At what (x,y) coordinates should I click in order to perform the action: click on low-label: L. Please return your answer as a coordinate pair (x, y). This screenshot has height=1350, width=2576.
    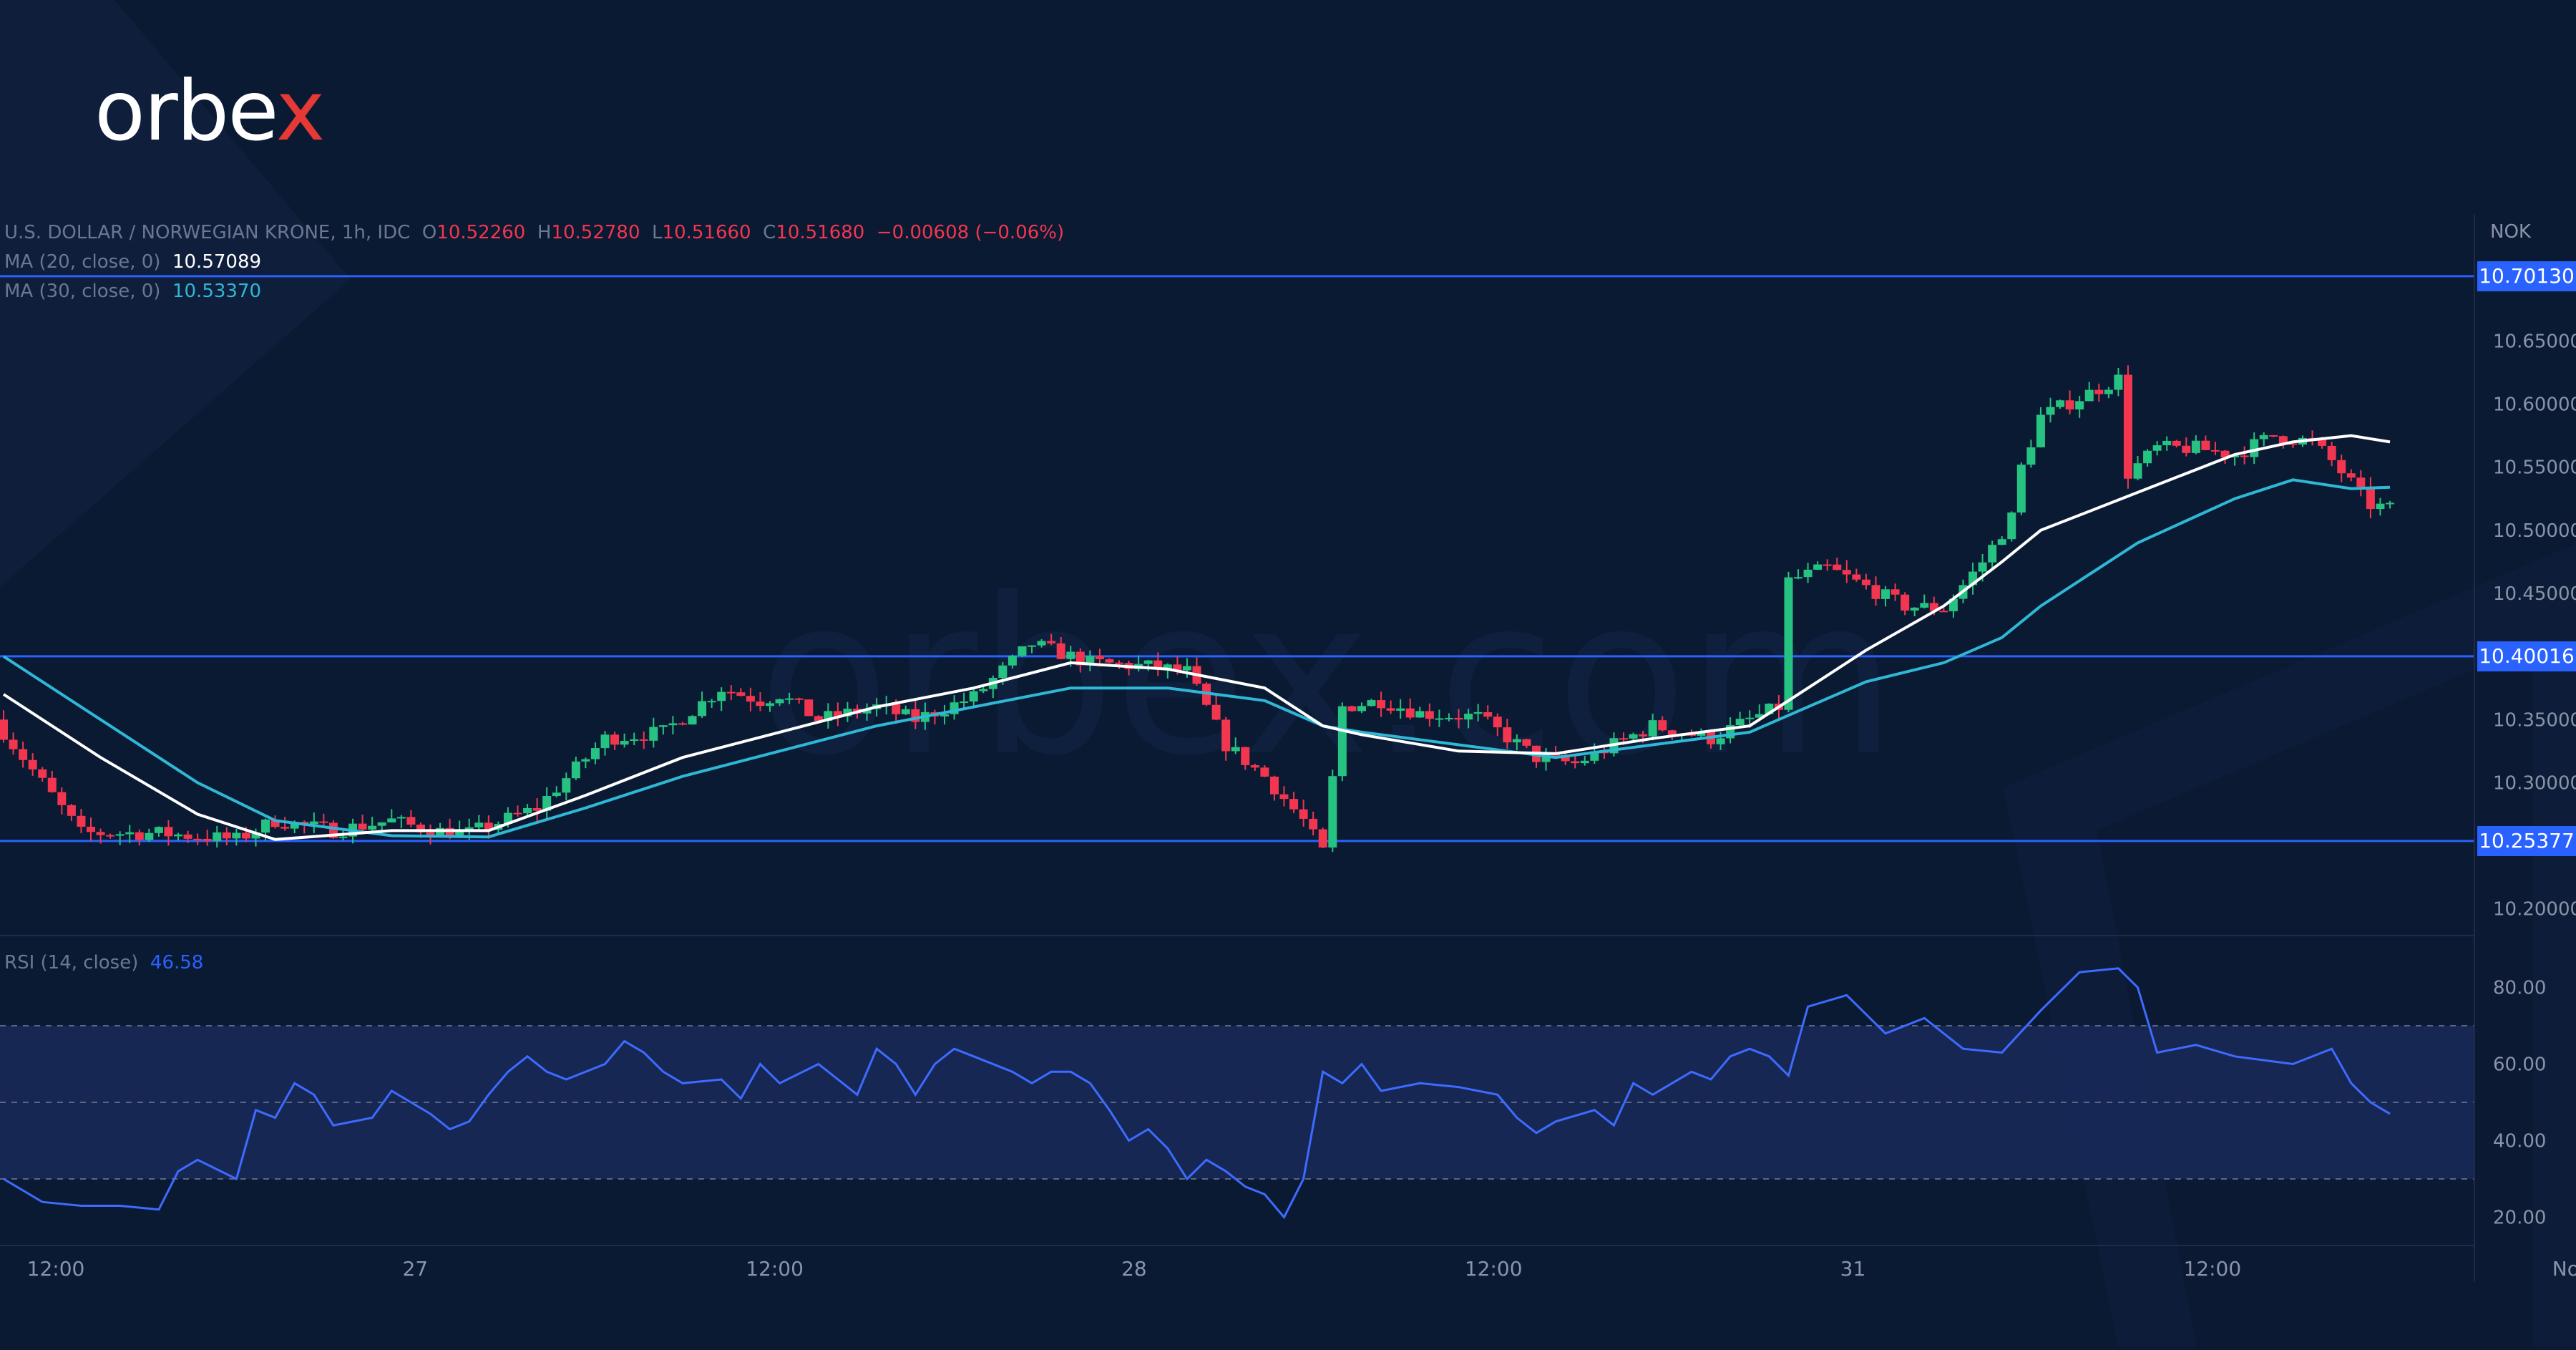
    Looking at the image, I should click on (657, 232).